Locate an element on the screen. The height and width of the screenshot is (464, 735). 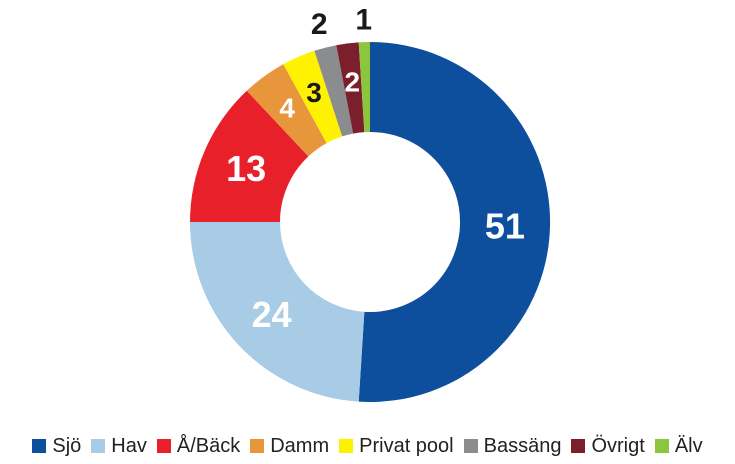
legend-item: Övrigt is located at coordinates (607, 446).